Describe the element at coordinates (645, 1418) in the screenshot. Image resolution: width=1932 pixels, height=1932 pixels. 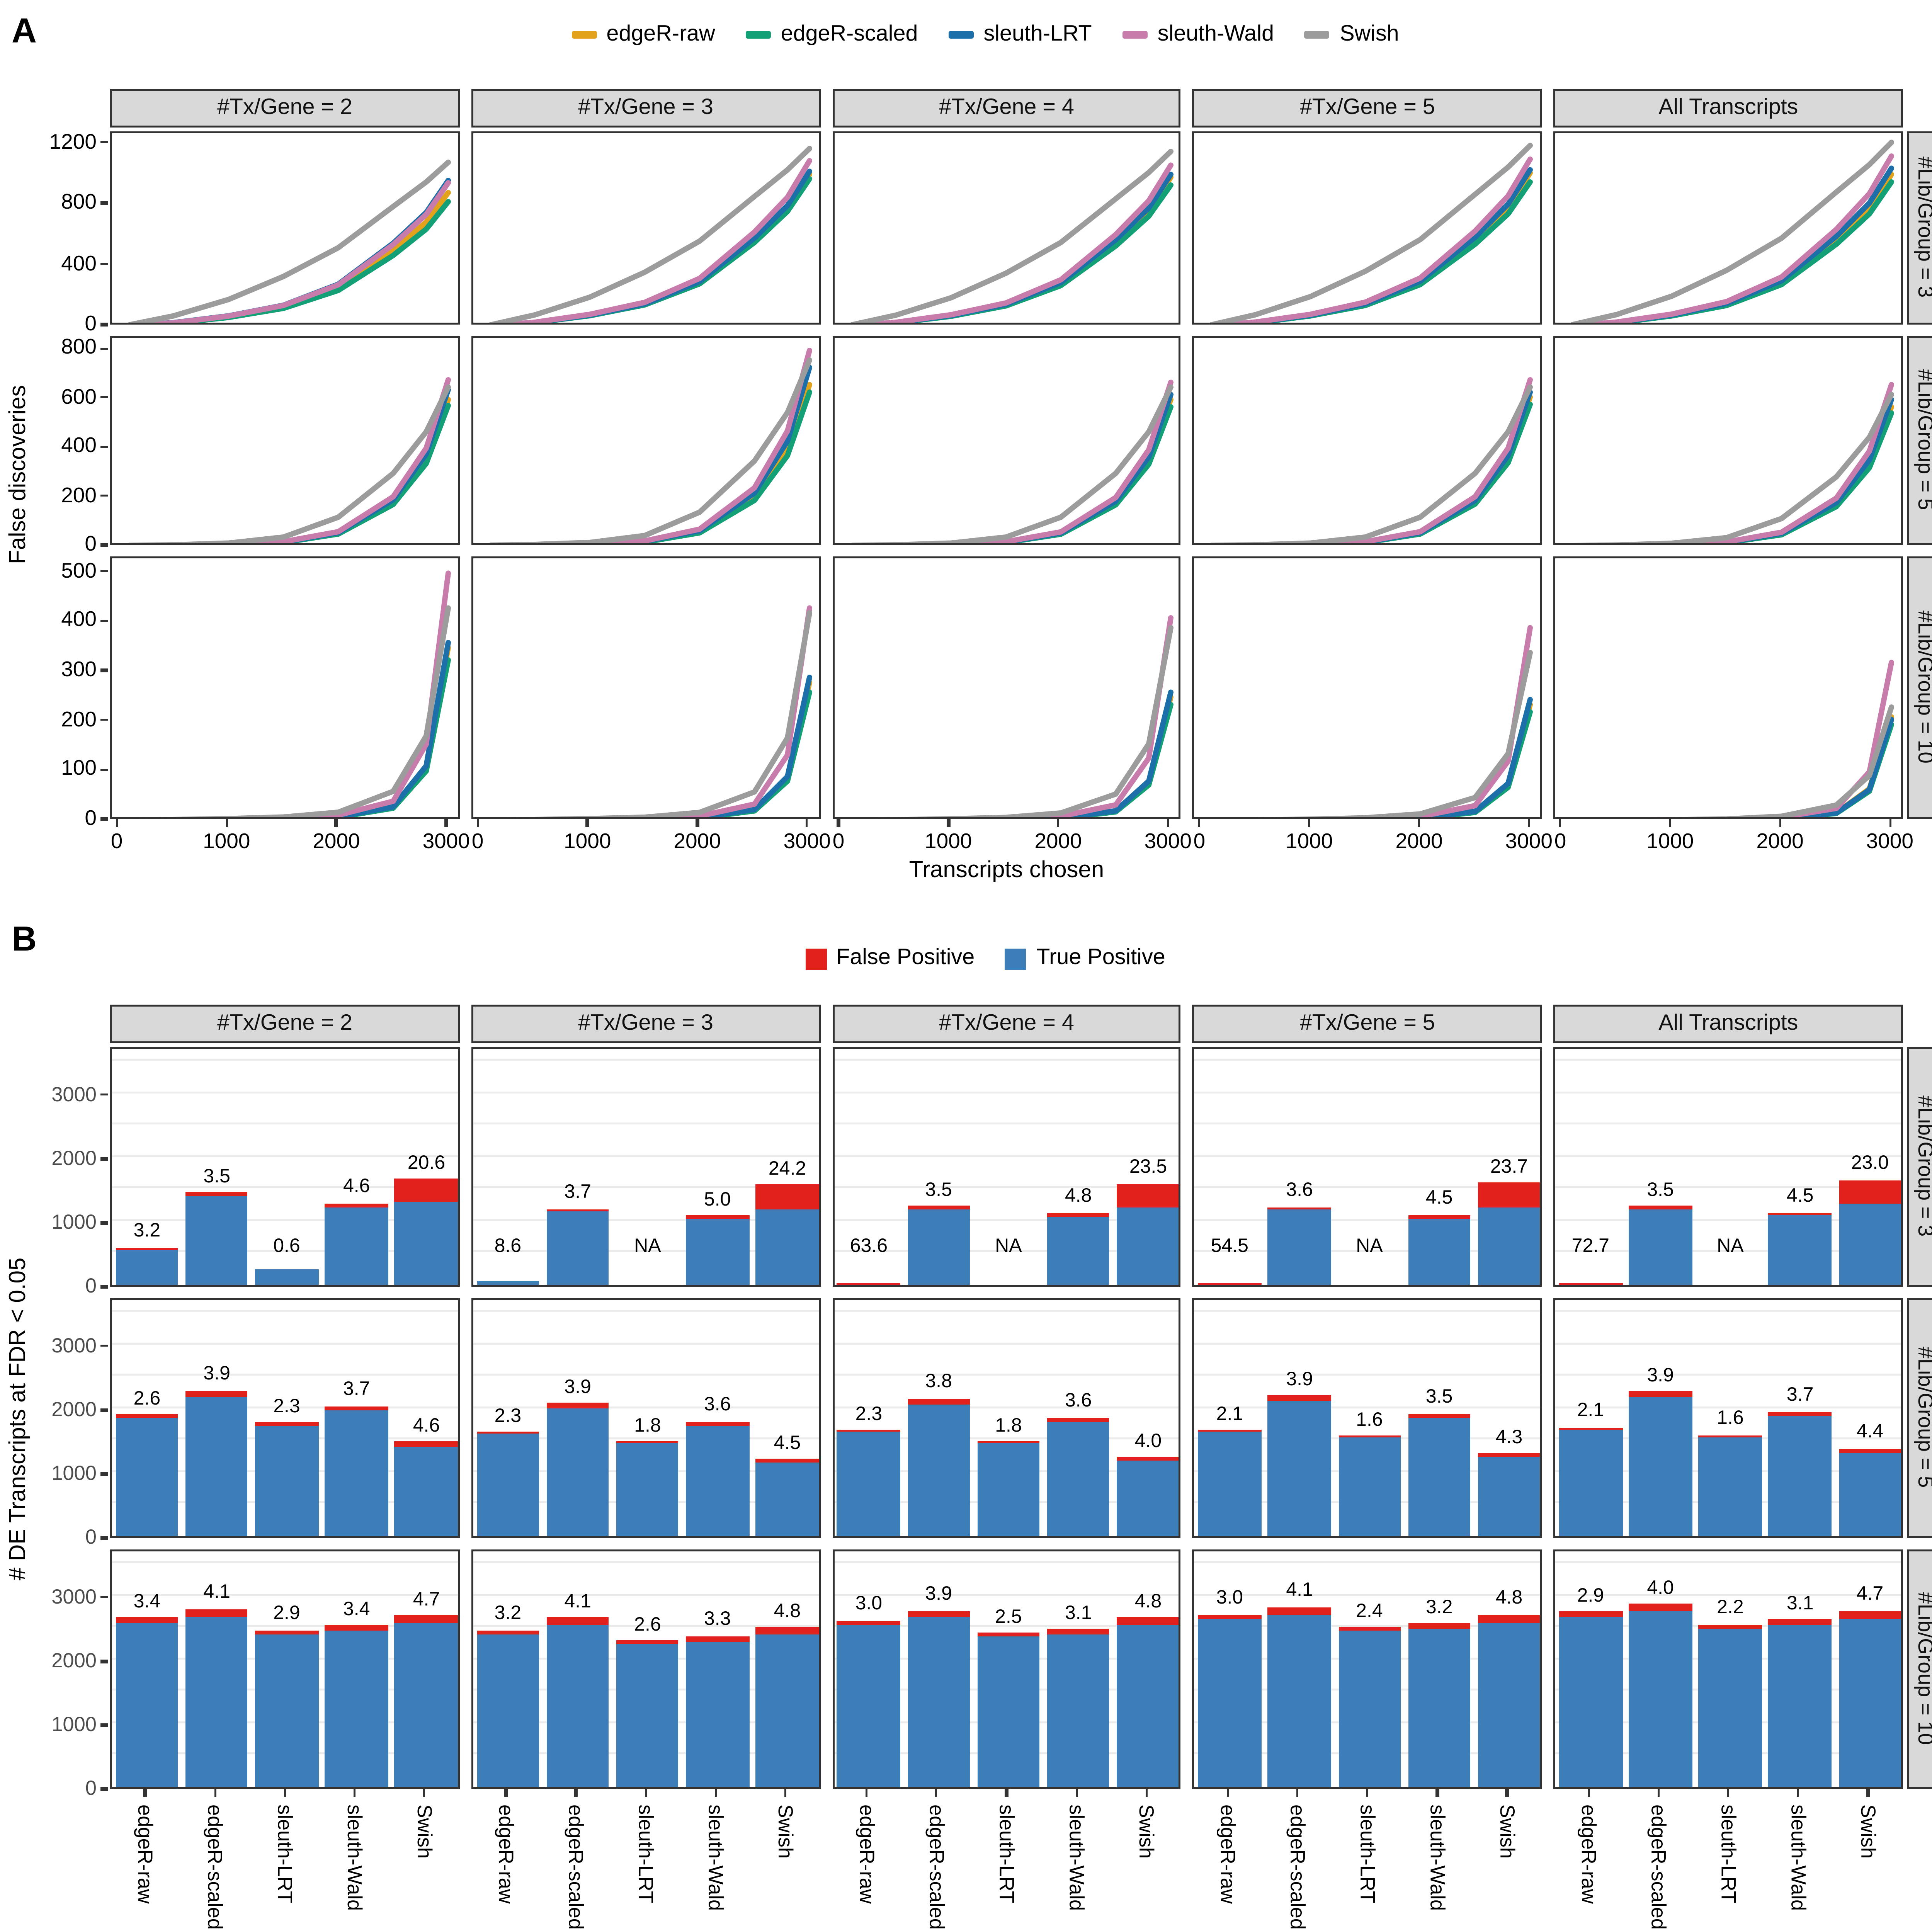
I see `facet-panel-b: 2.3 3.9 1.8 3.6 4.5` at that location.